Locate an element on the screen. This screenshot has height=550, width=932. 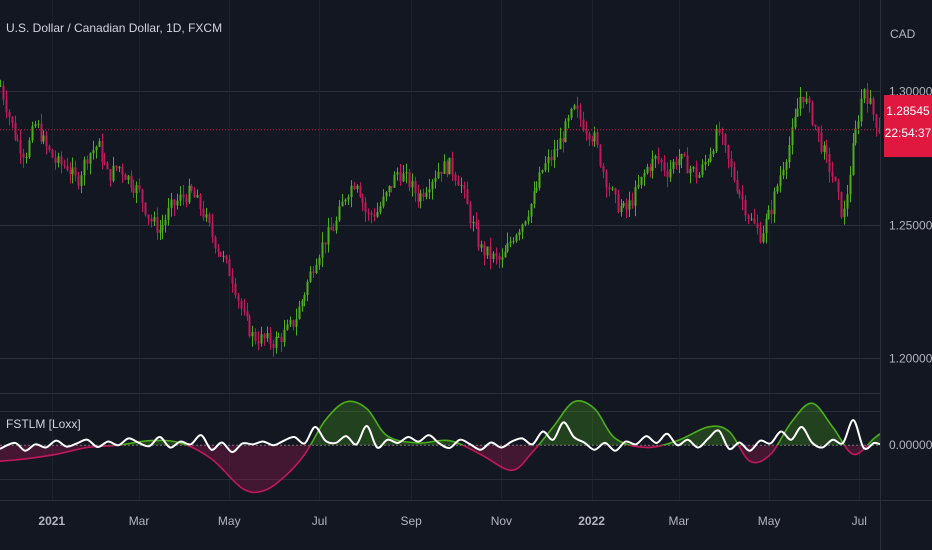
fstlm-line is located at coordinates (440, 436).